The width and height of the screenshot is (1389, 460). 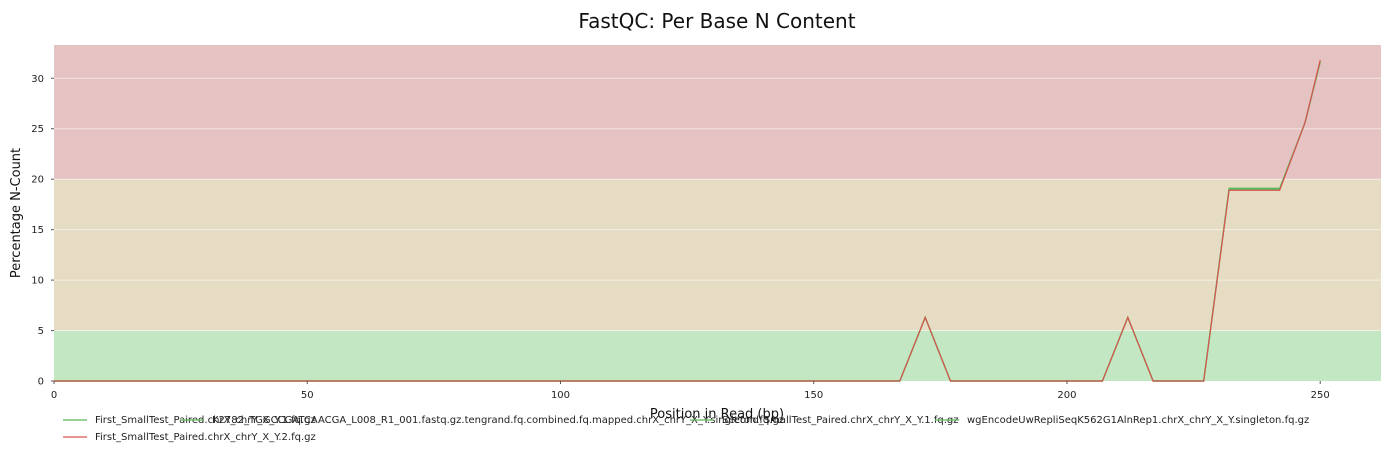 What do you see at coordinates (690, 391) in the screenshot?
I see `x-axis-ticks: 0 50 100 150 200 250` at bounding box center [690, 391].